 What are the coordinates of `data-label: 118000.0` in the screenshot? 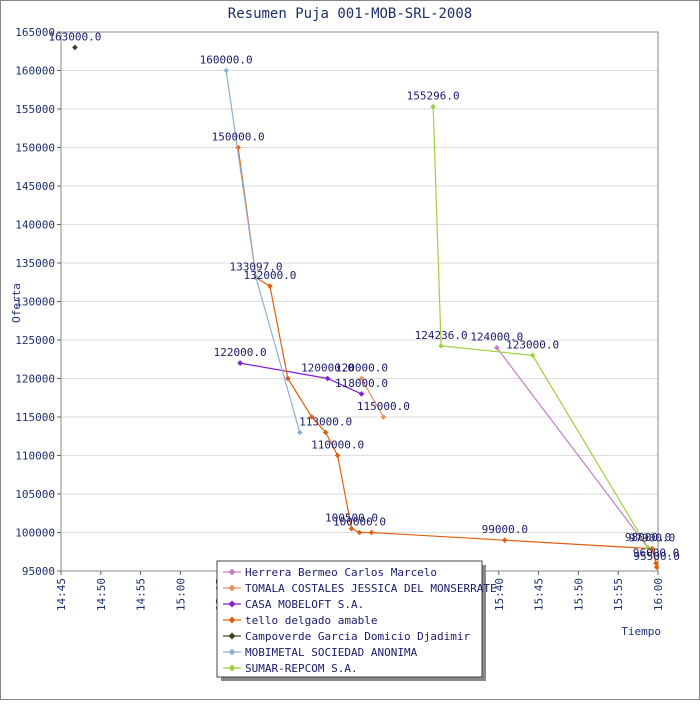 It's located at (361, 383).